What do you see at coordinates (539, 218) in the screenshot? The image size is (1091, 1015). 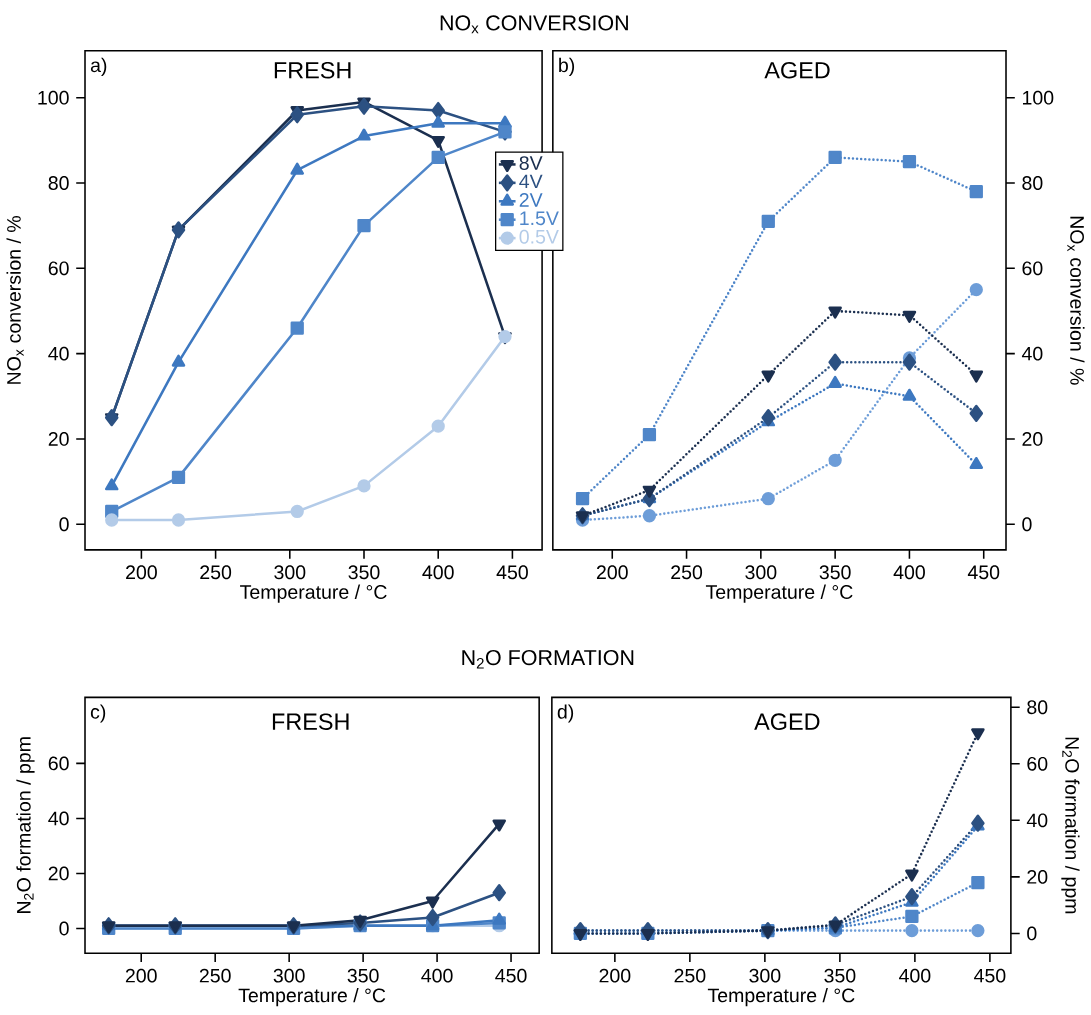 I see `legend-label: 1.5V` at bounding box center [539, 218].